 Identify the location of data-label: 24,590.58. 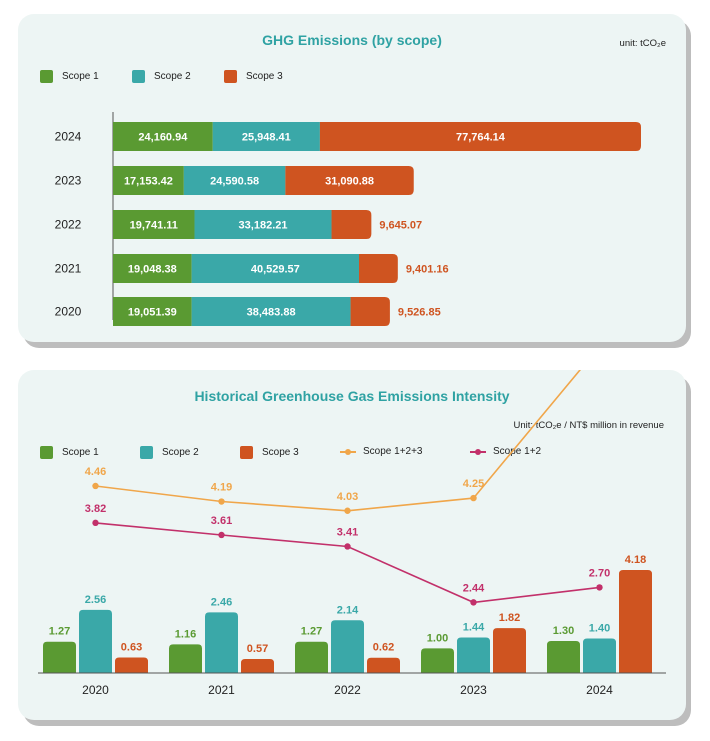
(234, 182).